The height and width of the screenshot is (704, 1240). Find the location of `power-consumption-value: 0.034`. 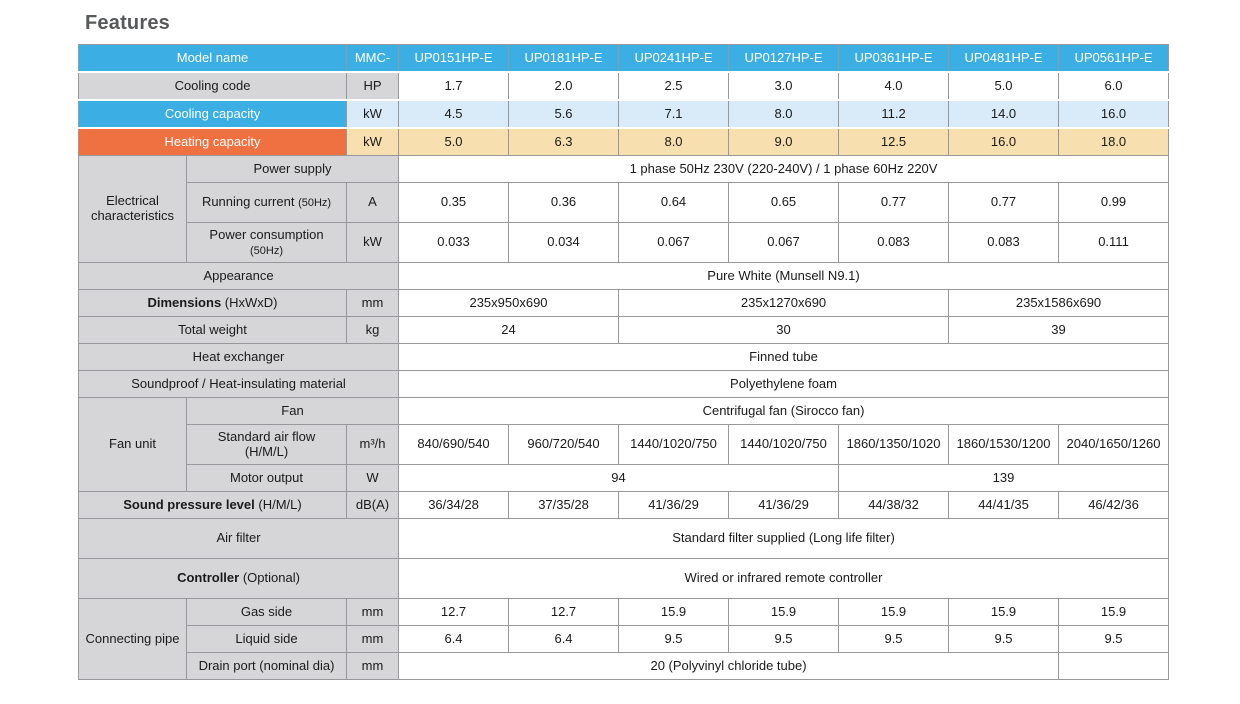

power-consumption-value: 0.034 is located at coordinates (564, 242).